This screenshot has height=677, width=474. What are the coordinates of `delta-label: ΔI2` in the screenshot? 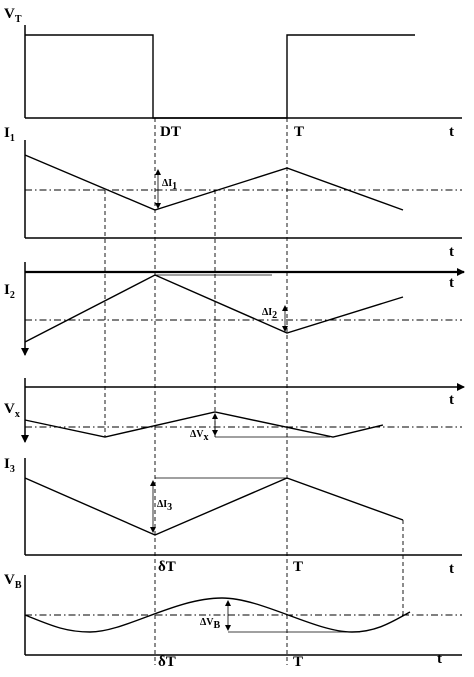 It's located at (269, 314).